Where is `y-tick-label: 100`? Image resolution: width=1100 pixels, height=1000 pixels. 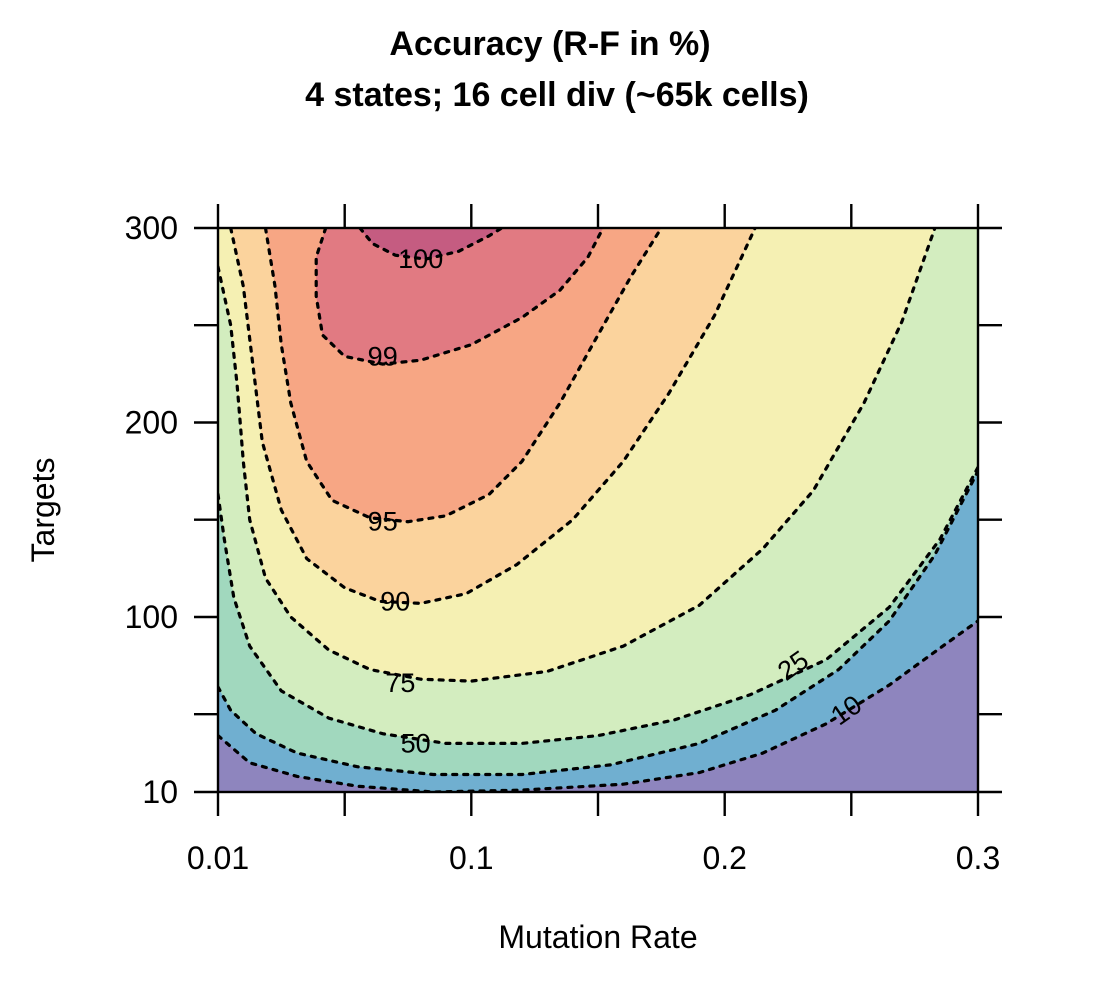 y-tick-label: 100 is located at coordinates (151, 617).